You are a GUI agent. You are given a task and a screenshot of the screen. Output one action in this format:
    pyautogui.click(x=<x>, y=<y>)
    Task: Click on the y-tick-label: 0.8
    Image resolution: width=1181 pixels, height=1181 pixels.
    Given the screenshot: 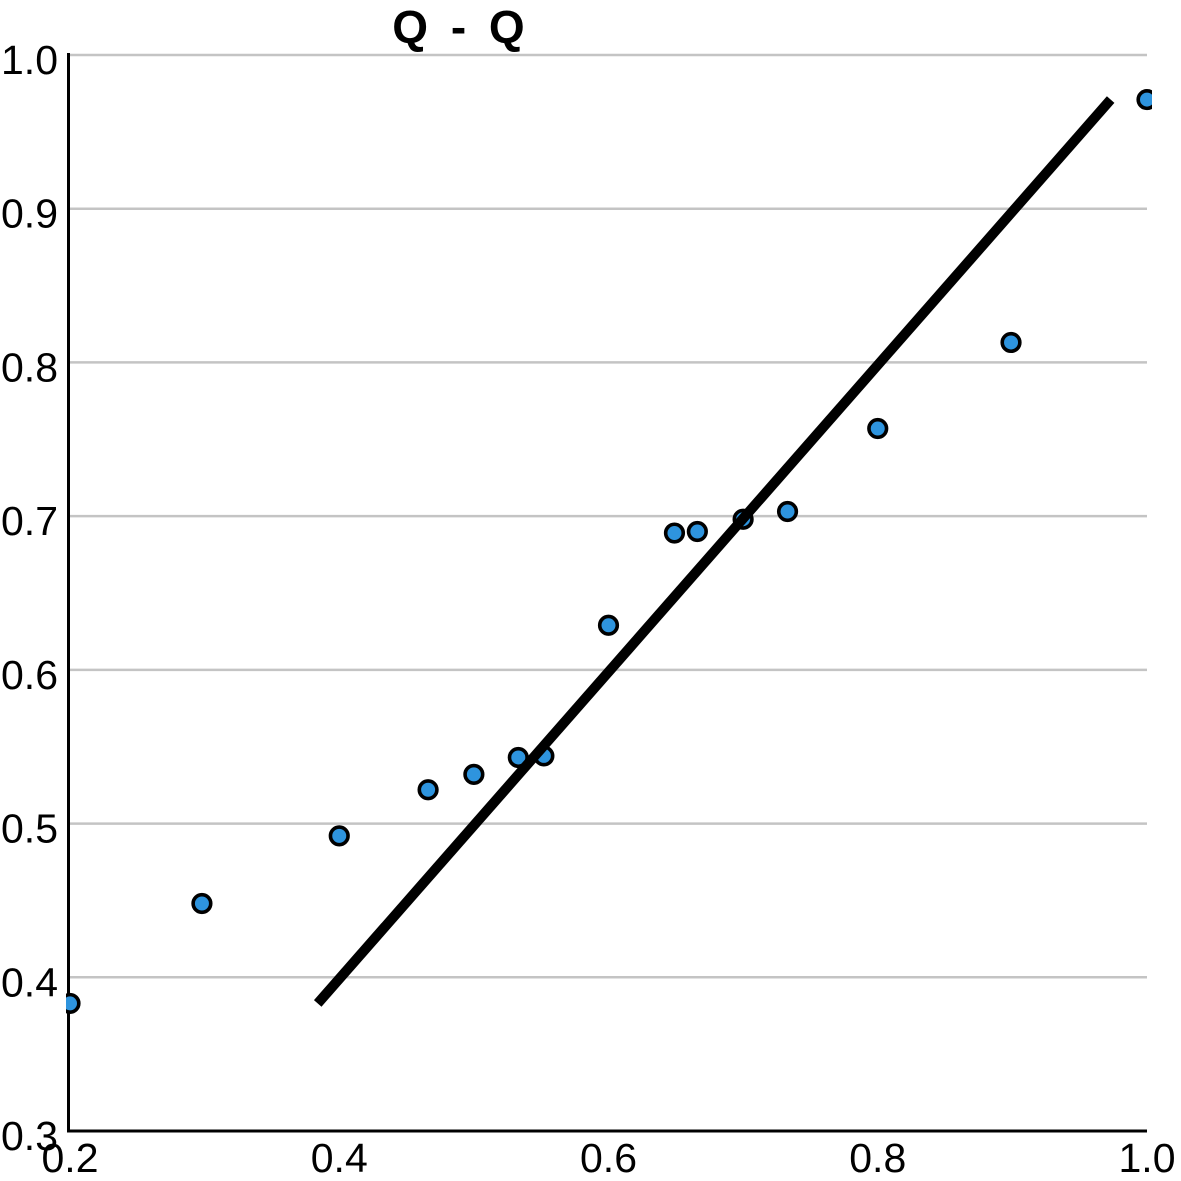 What is the action you would take?
    pyautogui.click(x=29, y=367)
    